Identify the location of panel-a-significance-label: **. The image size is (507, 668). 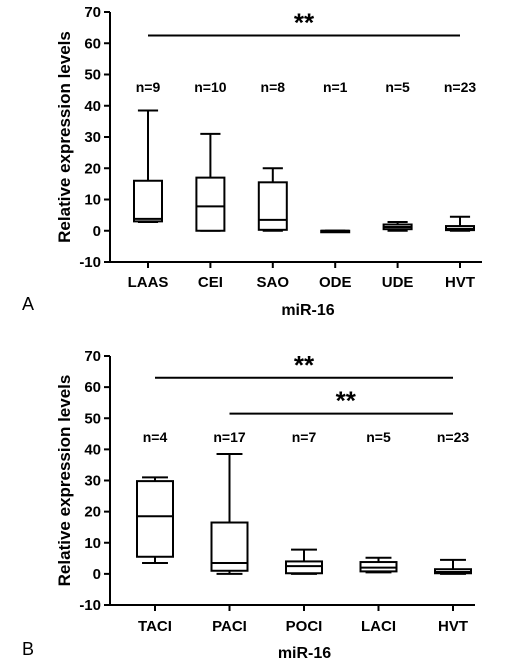
(304, 22).